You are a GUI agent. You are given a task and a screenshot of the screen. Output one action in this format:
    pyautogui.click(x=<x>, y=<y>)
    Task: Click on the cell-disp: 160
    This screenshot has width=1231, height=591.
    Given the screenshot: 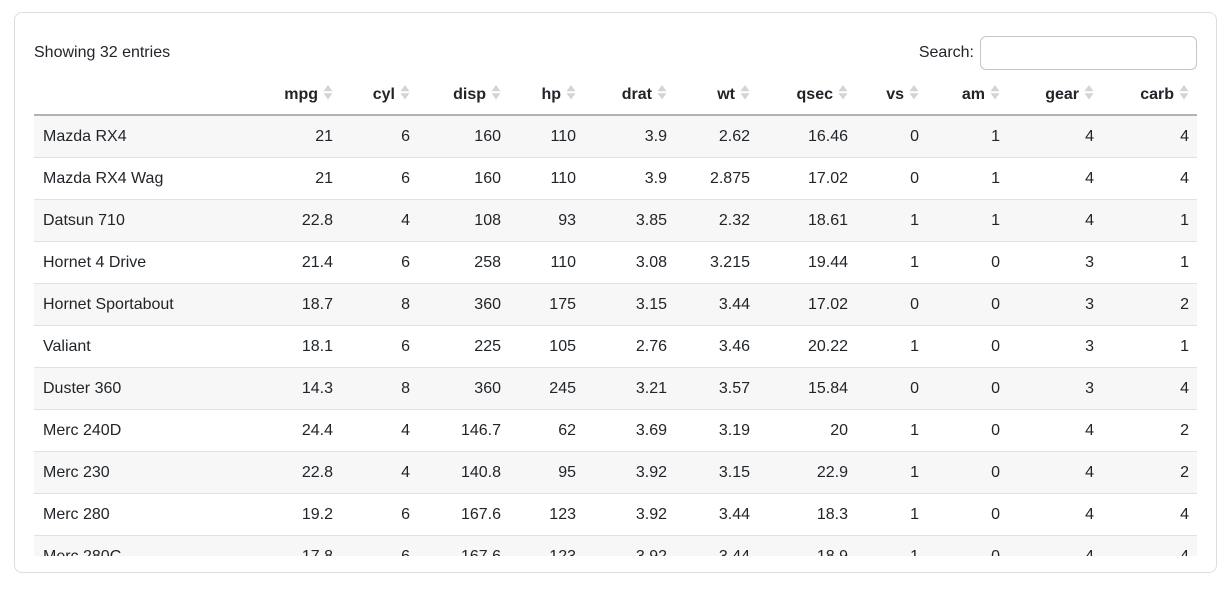 What is the action you would take?
    pyautogui.click(x=464, y=136)
    